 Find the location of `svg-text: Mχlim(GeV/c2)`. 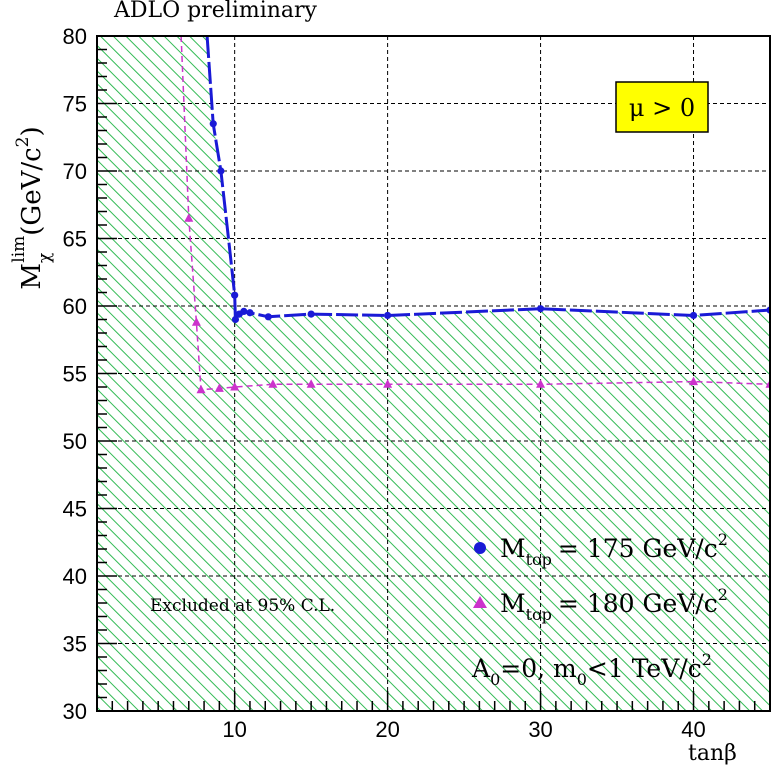

svg-text: Mχlim(GeV/c2) is located at coordinates (32, 207).